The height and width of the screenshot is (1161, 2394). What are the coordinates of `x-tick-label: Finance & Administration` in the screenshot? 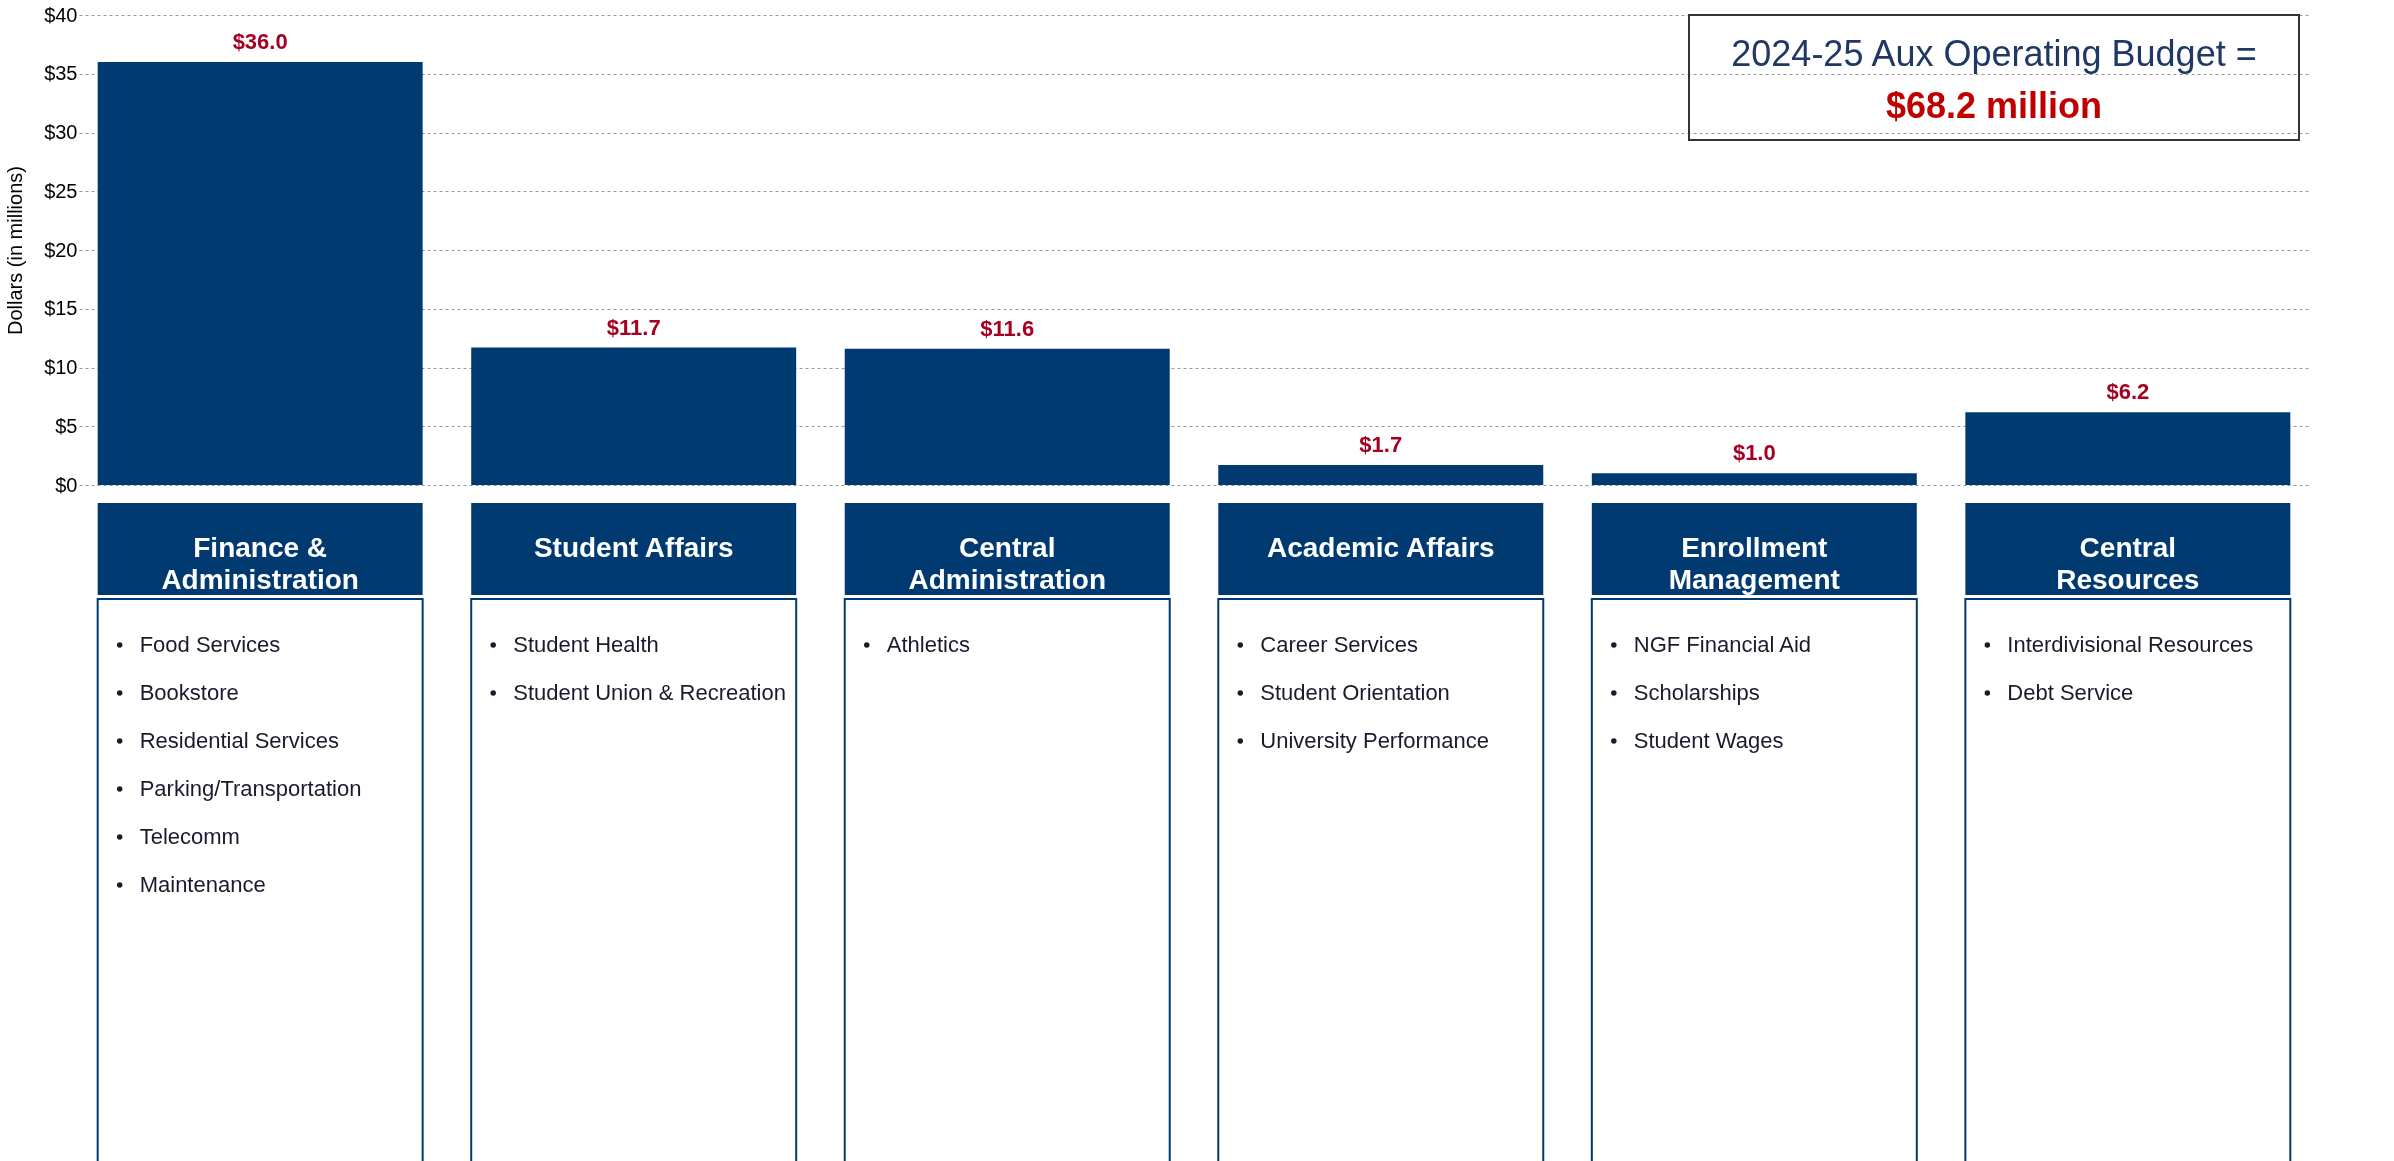 It's located at (260, 563).